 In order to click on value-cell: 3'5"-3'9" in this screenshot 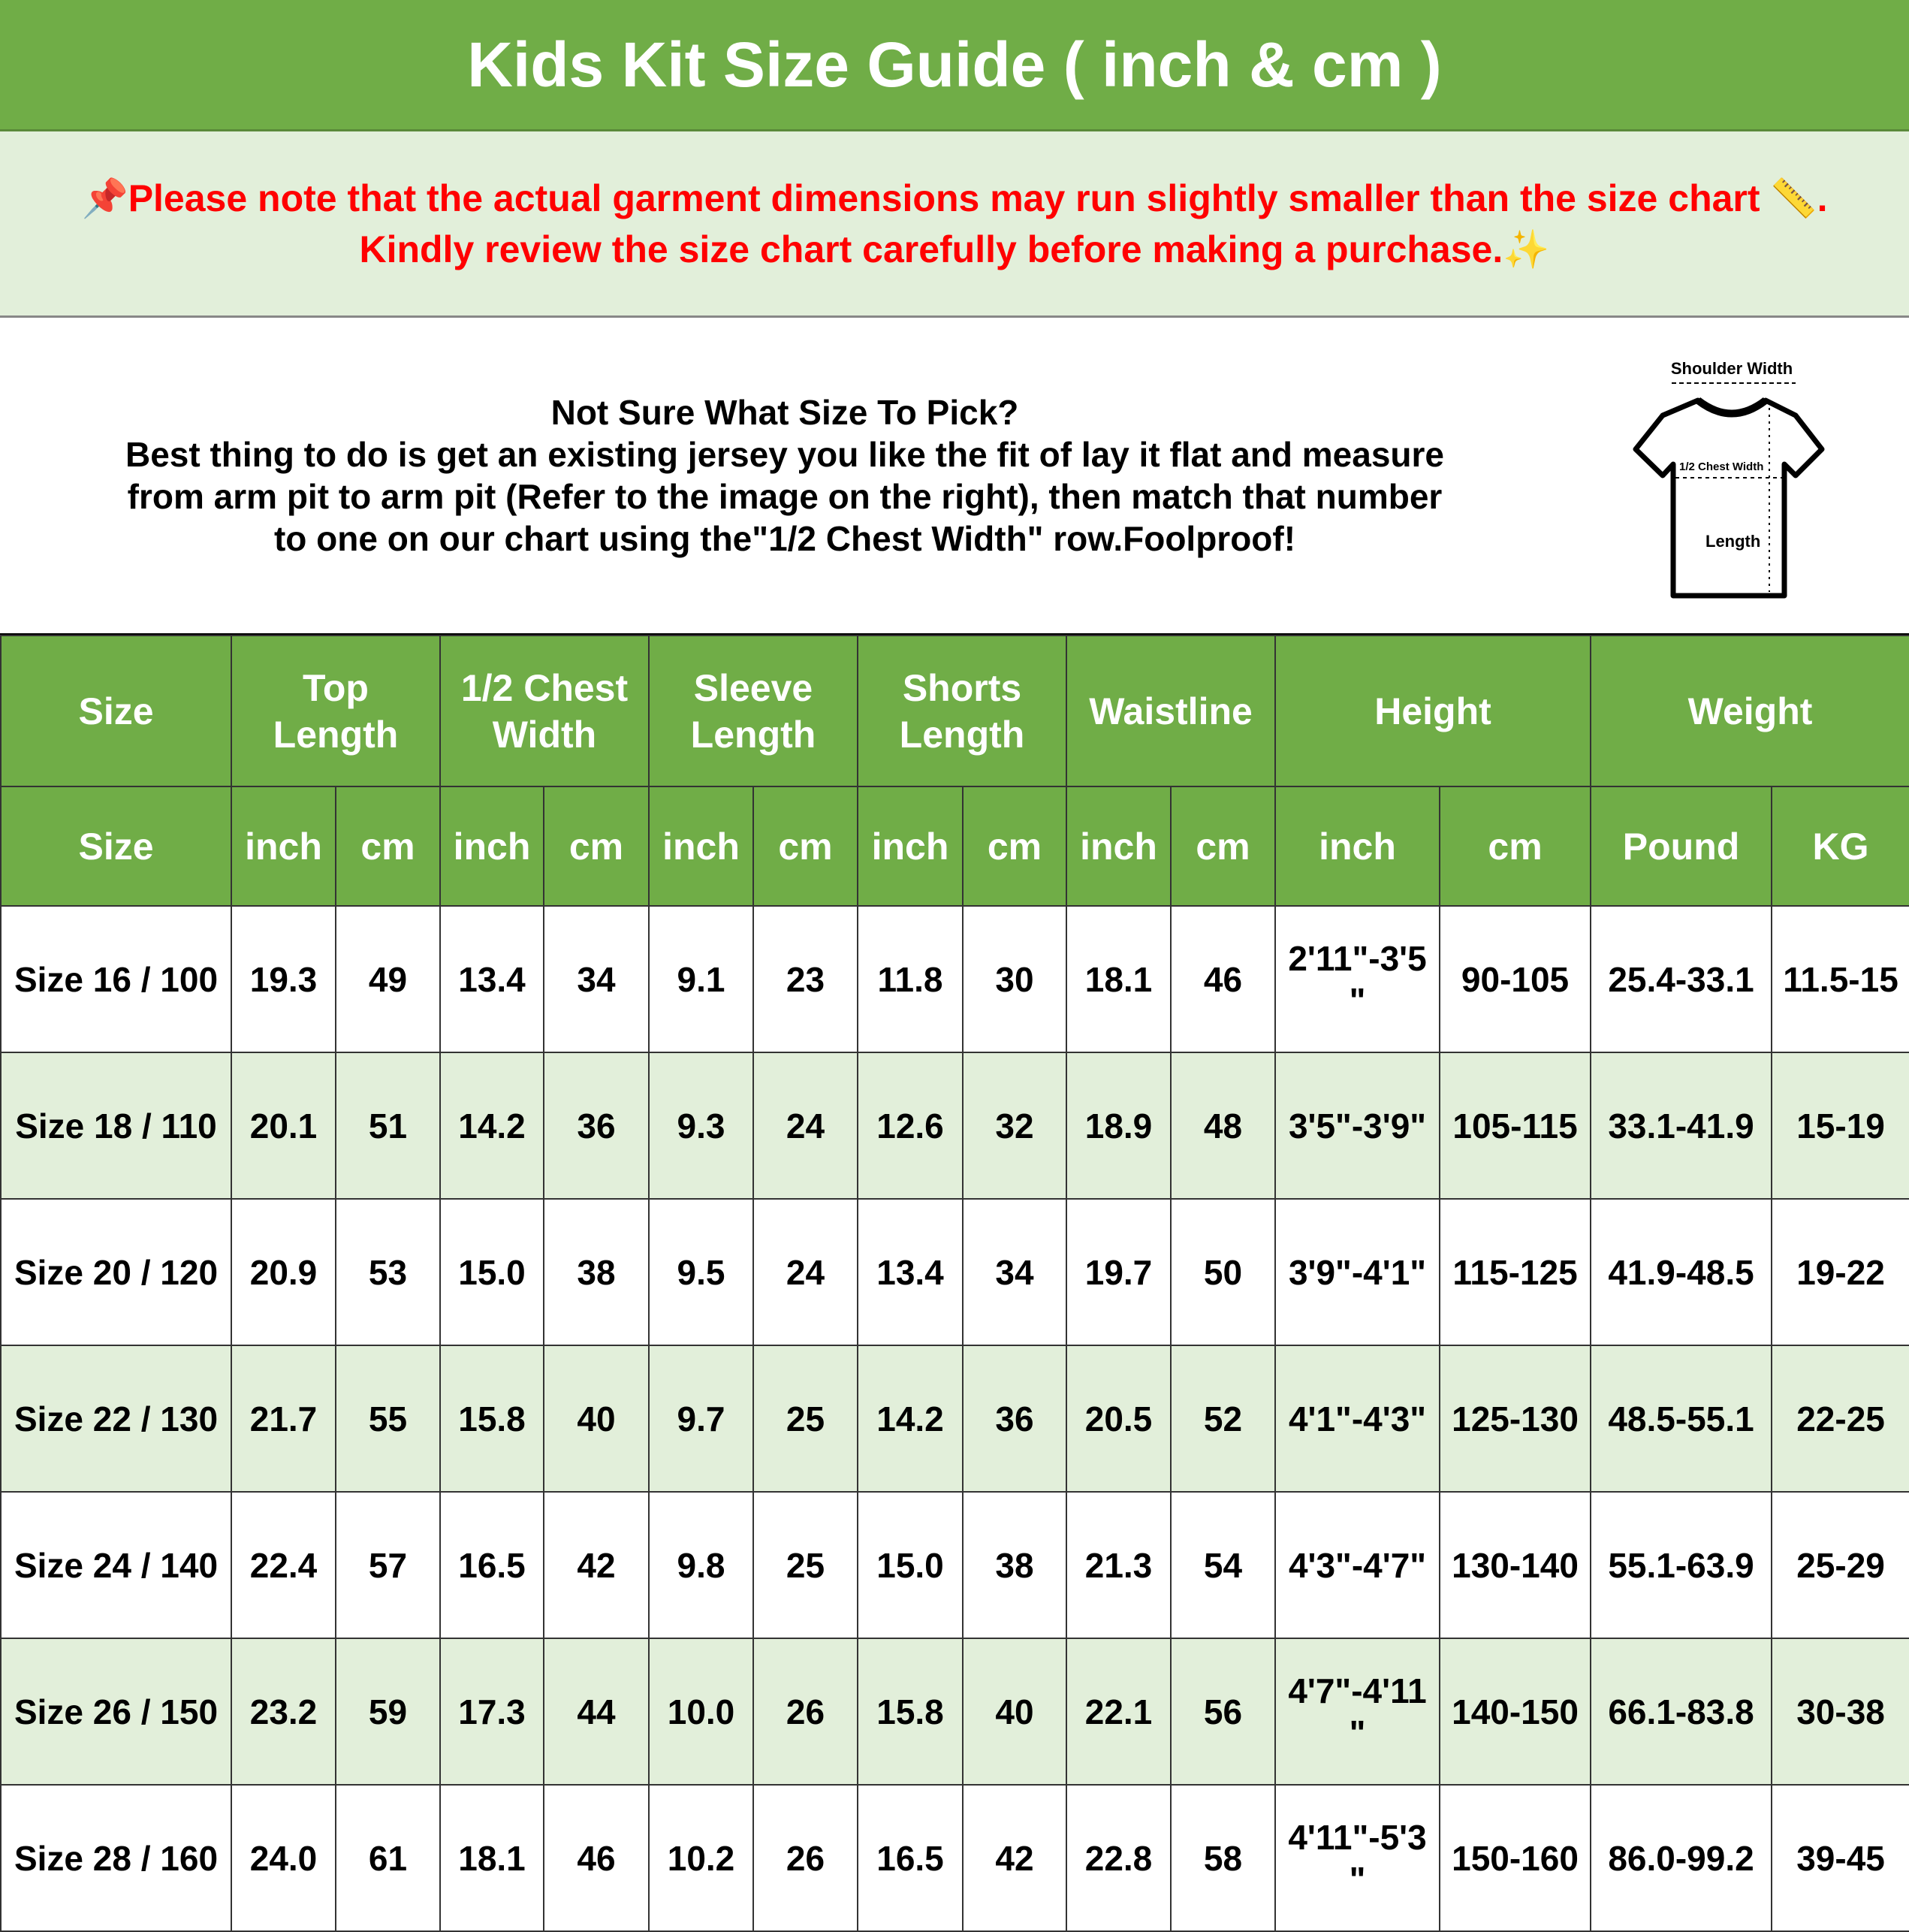, I will do `click(1357, 1126)`.